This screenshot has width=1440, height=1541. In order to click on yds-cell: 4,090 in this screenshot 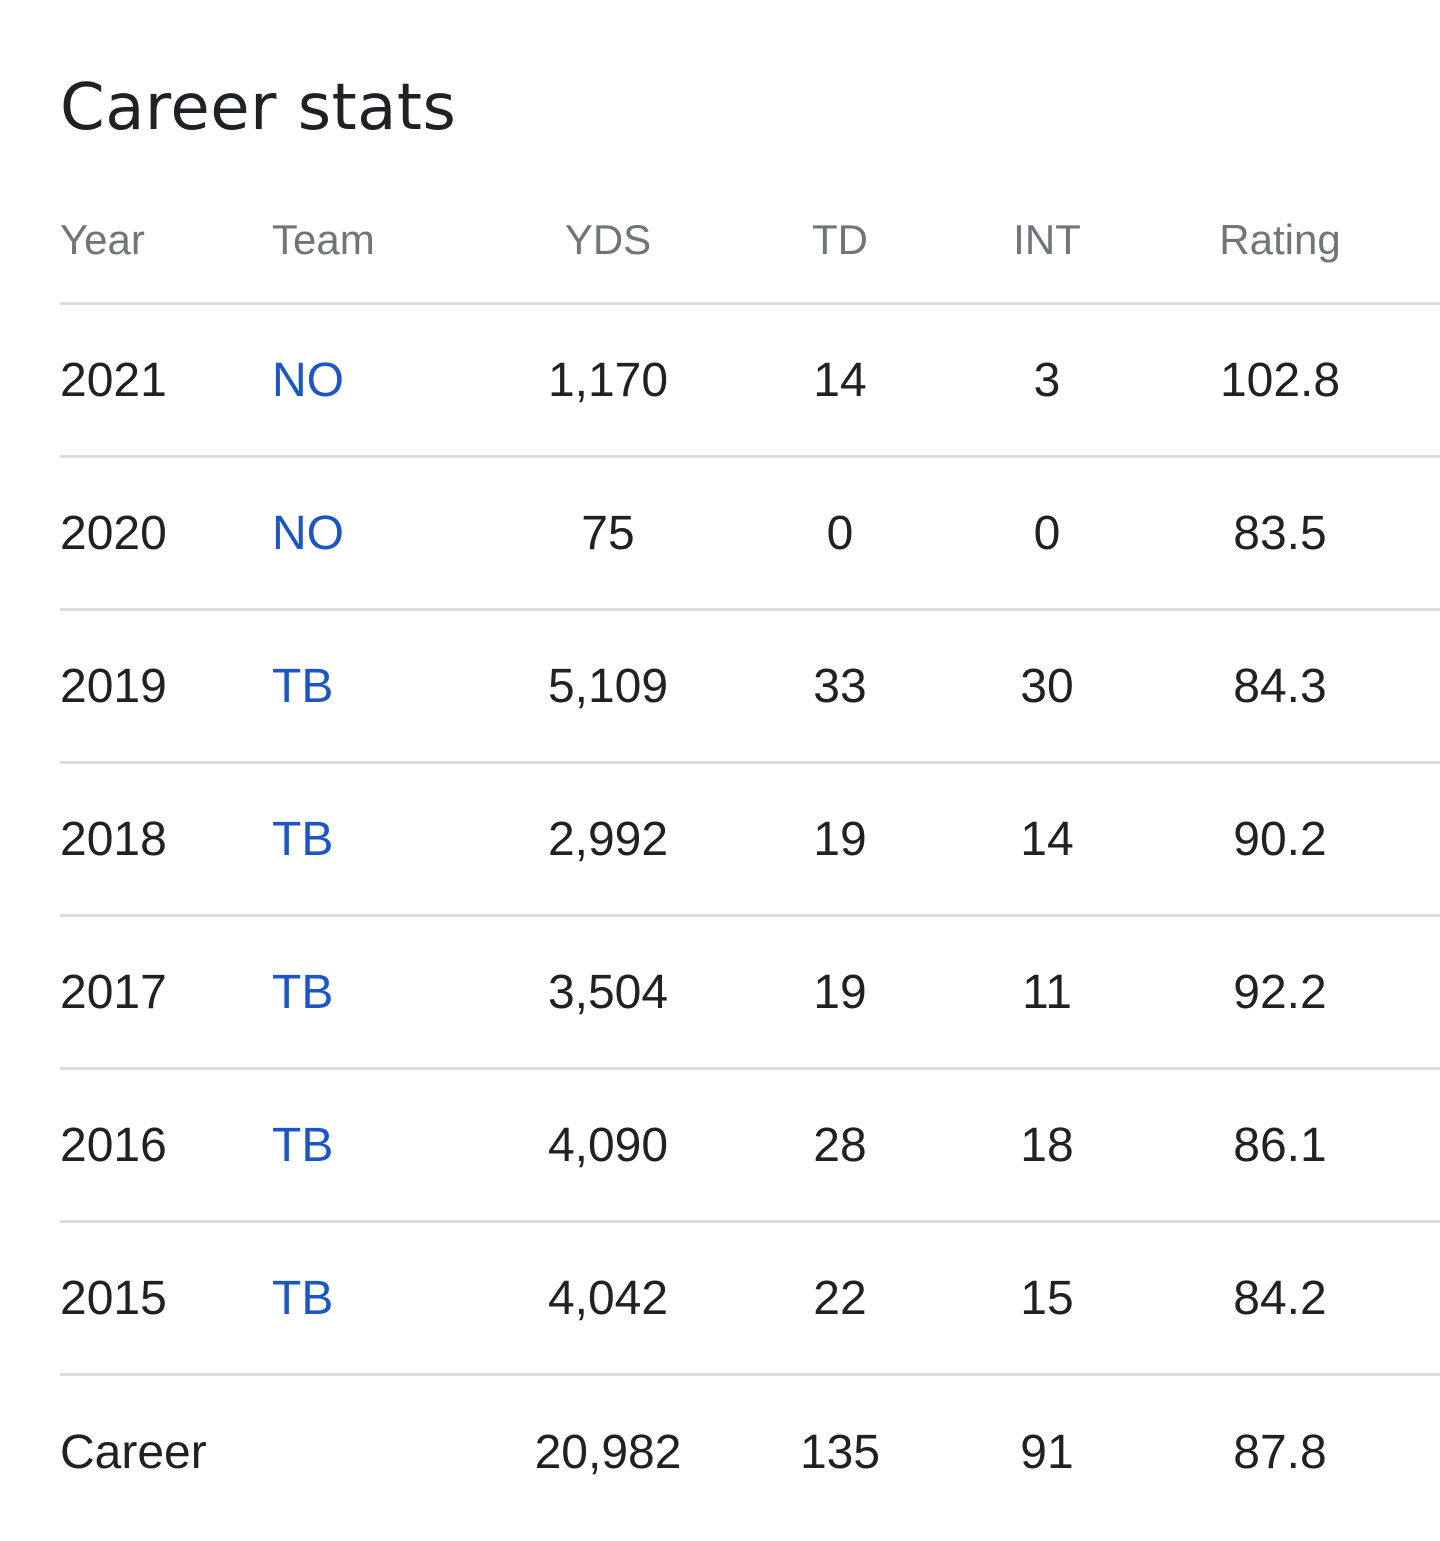, I will do `click(608, 1145)`.